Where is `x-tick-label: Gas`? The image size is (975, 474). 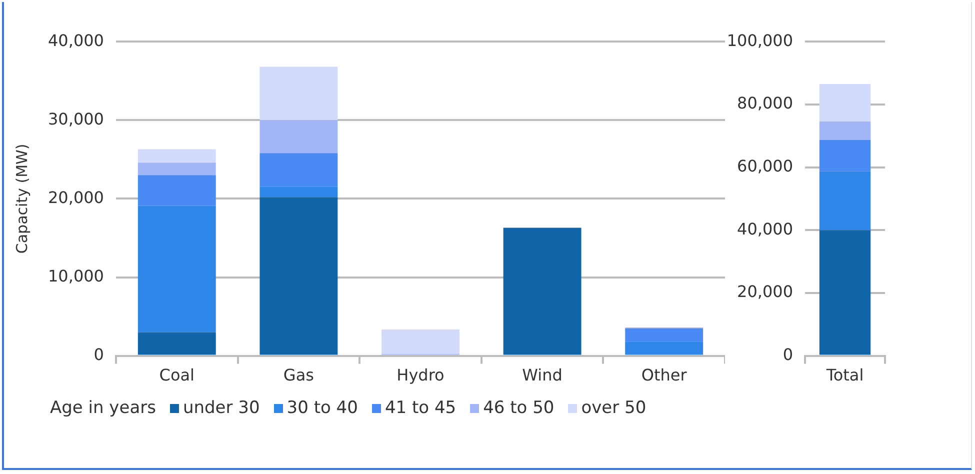
x-tick-label: Gas is located at coordinates (298, 375).